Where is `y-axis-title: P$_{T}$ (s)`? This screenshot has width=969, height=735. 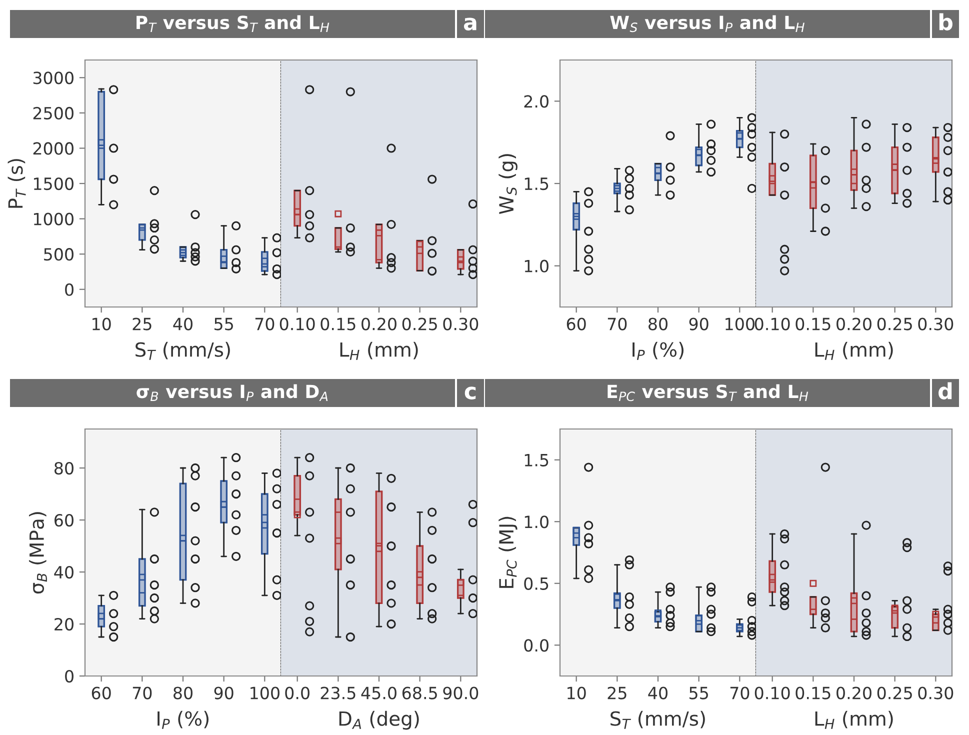
y-axis-title: P$_{T}$ (s) is located at coordinates (17, 183).